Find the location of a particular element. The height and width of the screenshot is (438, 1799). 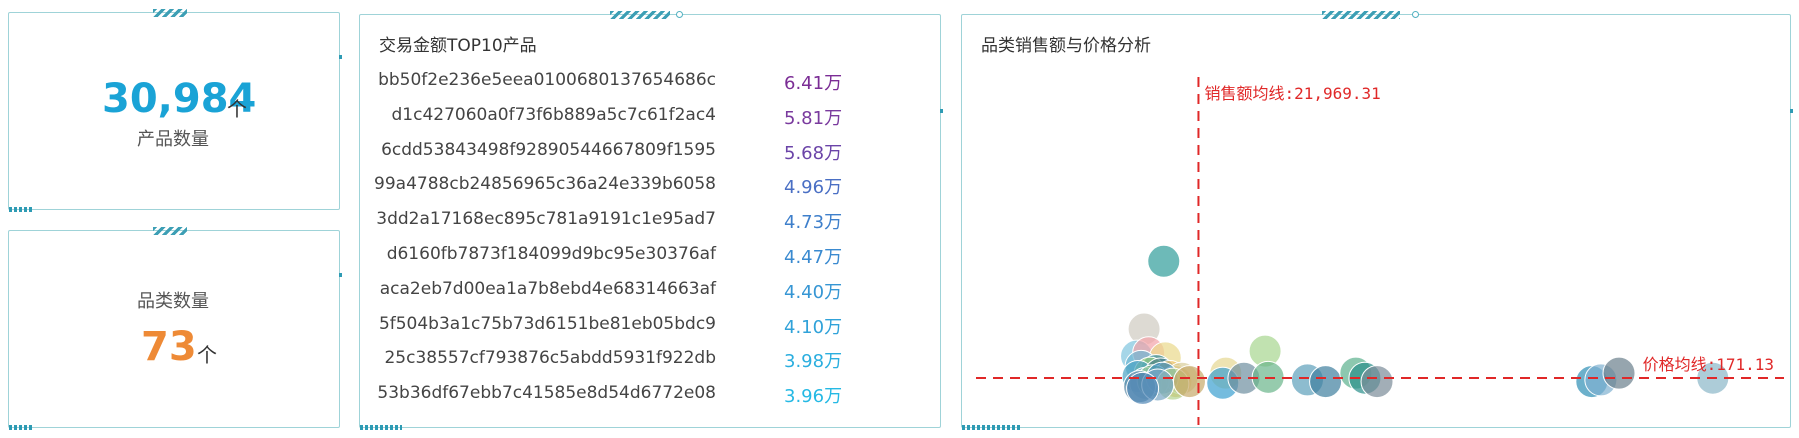

sales-mean-label: 销售额均线:21,969.31 is located at coordinates (1292, 93).